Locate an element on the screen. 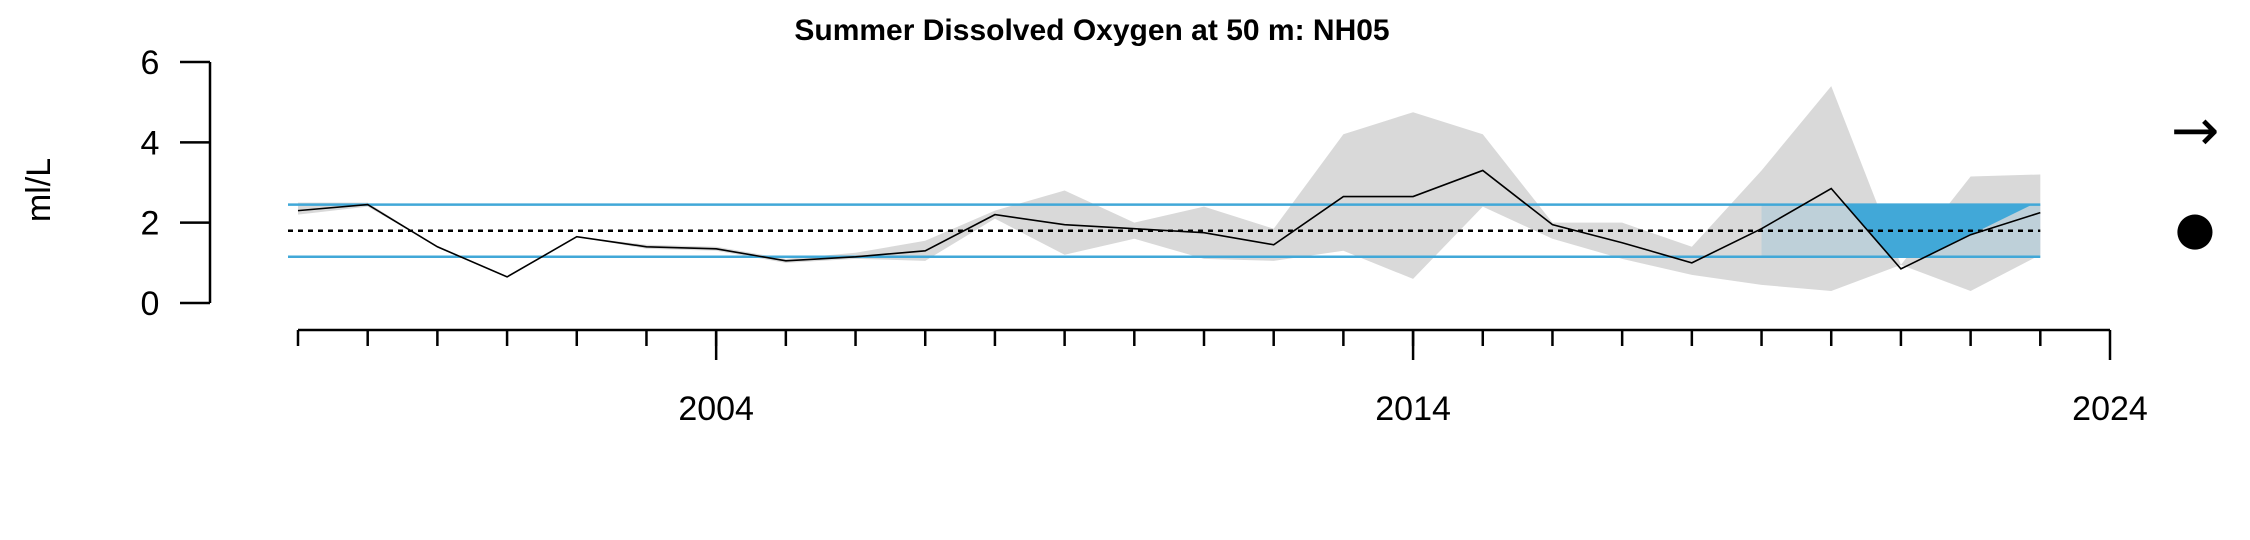  x-tick-label: 2024 is located at coordinates (2110, 409).